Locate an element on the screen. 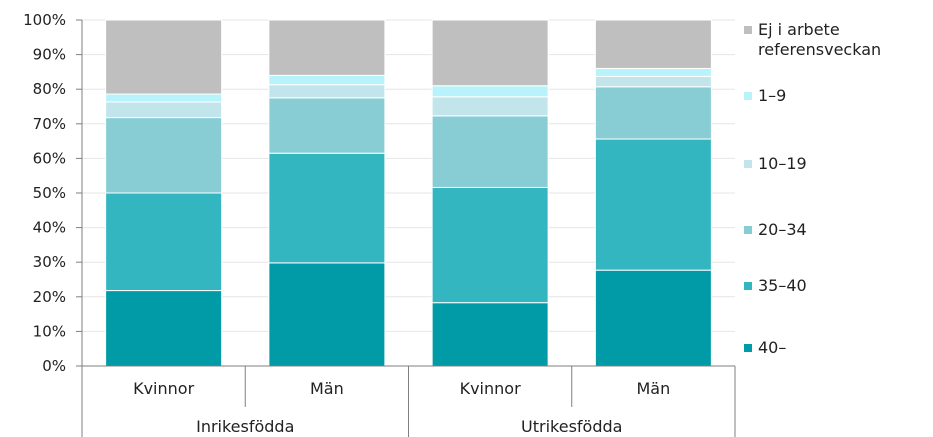  legend-item: 10–19 is located at coordinates (775, 164).